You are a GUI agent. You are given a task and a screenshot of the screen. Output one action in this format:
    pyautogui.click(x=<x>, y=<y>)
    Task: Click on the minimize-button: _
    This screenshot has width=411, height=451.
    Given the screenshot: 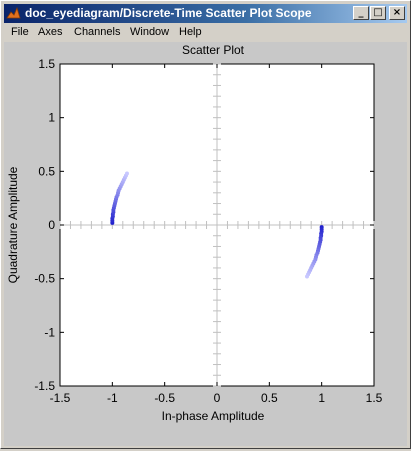 What is the action you would take?
    pyautogui.click(x=361, y=13)
    